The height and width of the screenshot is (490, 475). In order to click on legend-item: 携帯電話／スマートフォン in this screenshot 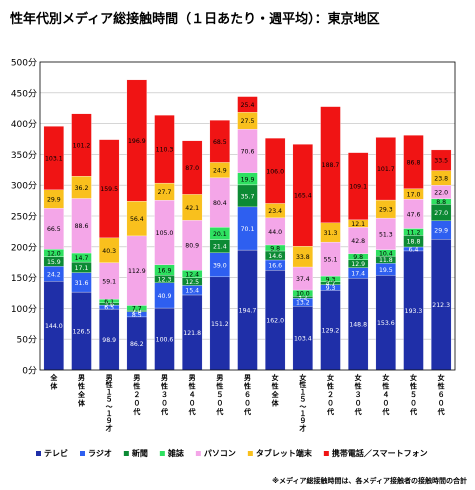, I will do `click(375, 453)`.